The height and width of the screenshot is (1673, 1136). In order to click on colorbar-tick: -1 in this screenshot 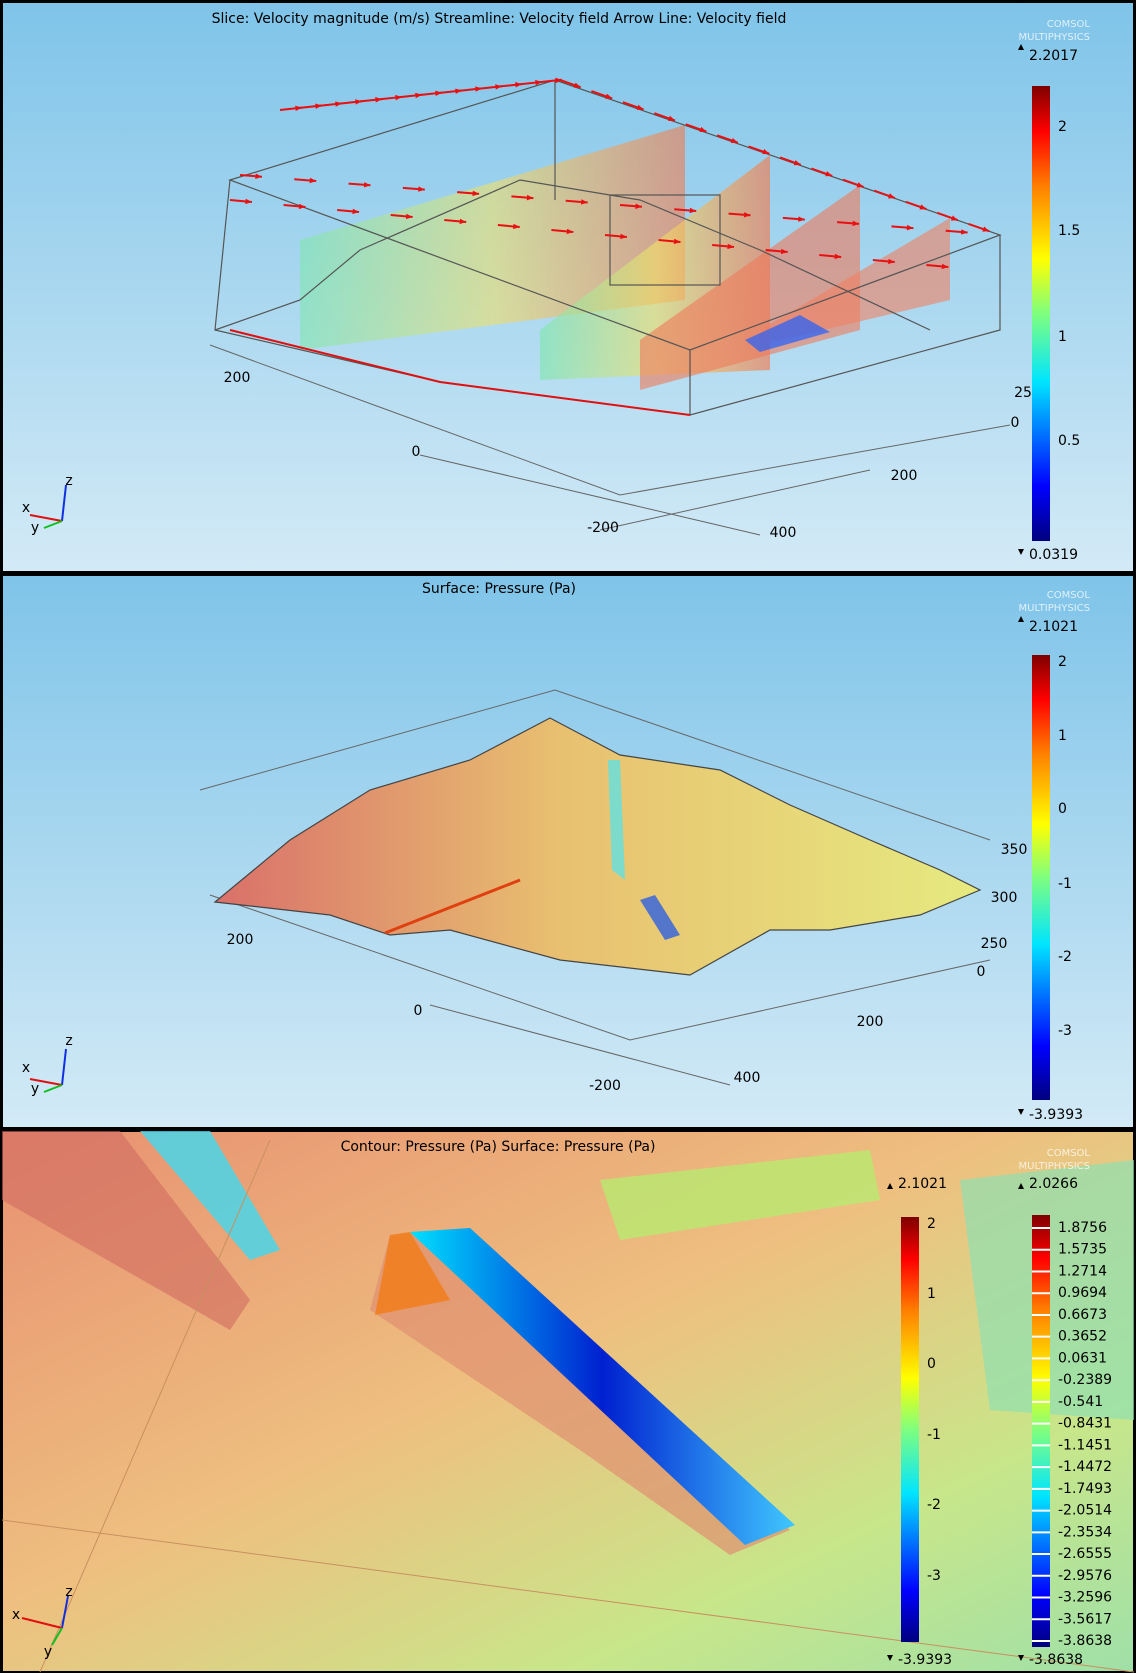, I will do `click(1065, 884)`.